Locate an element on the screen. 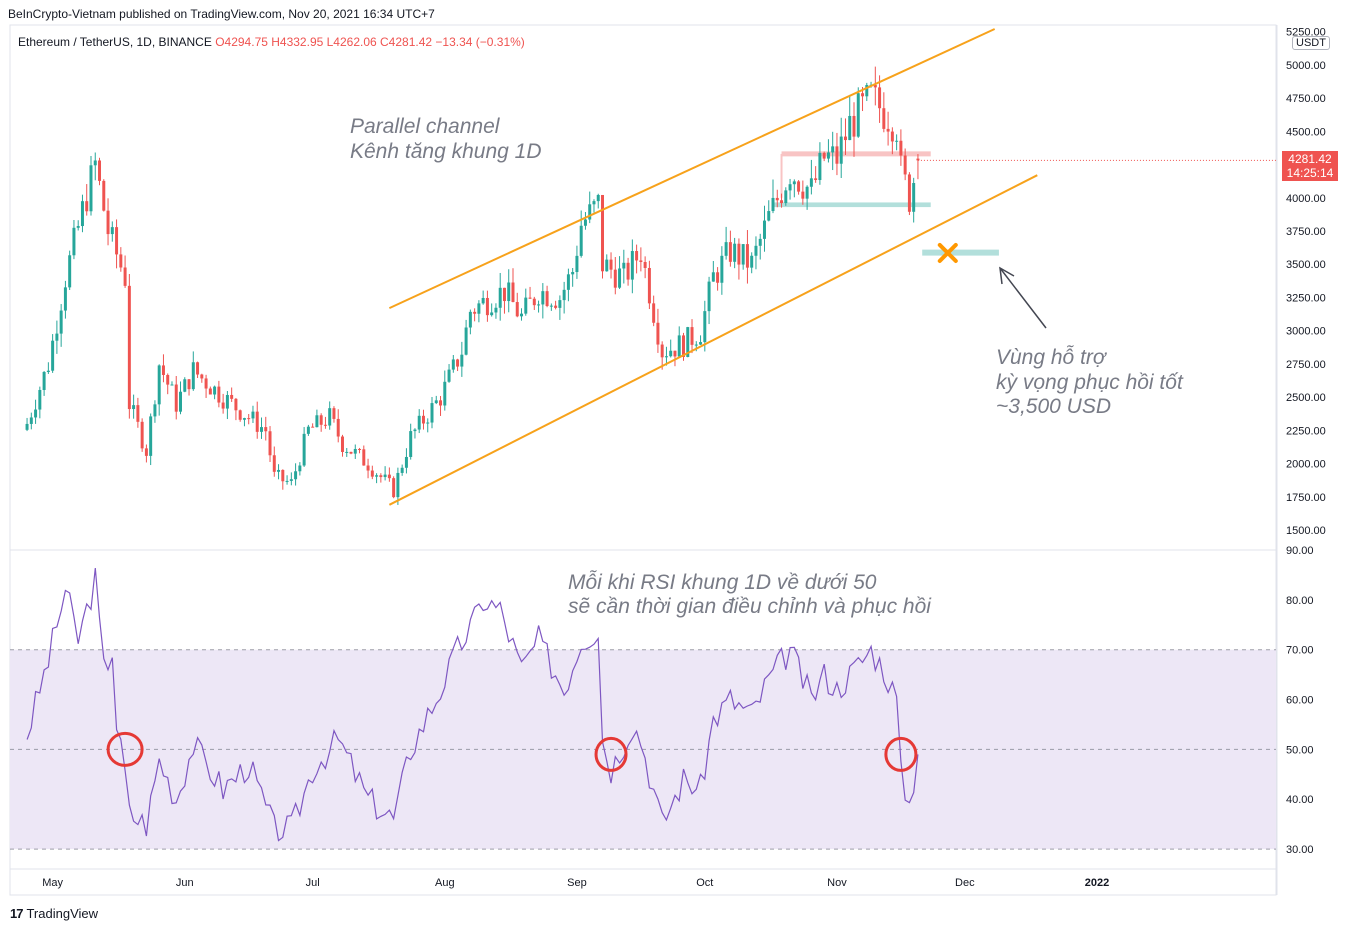 This screenshot has height=932, width=1354. rsi-tick-label: 70.00 is located at coordinates (1300, 651).